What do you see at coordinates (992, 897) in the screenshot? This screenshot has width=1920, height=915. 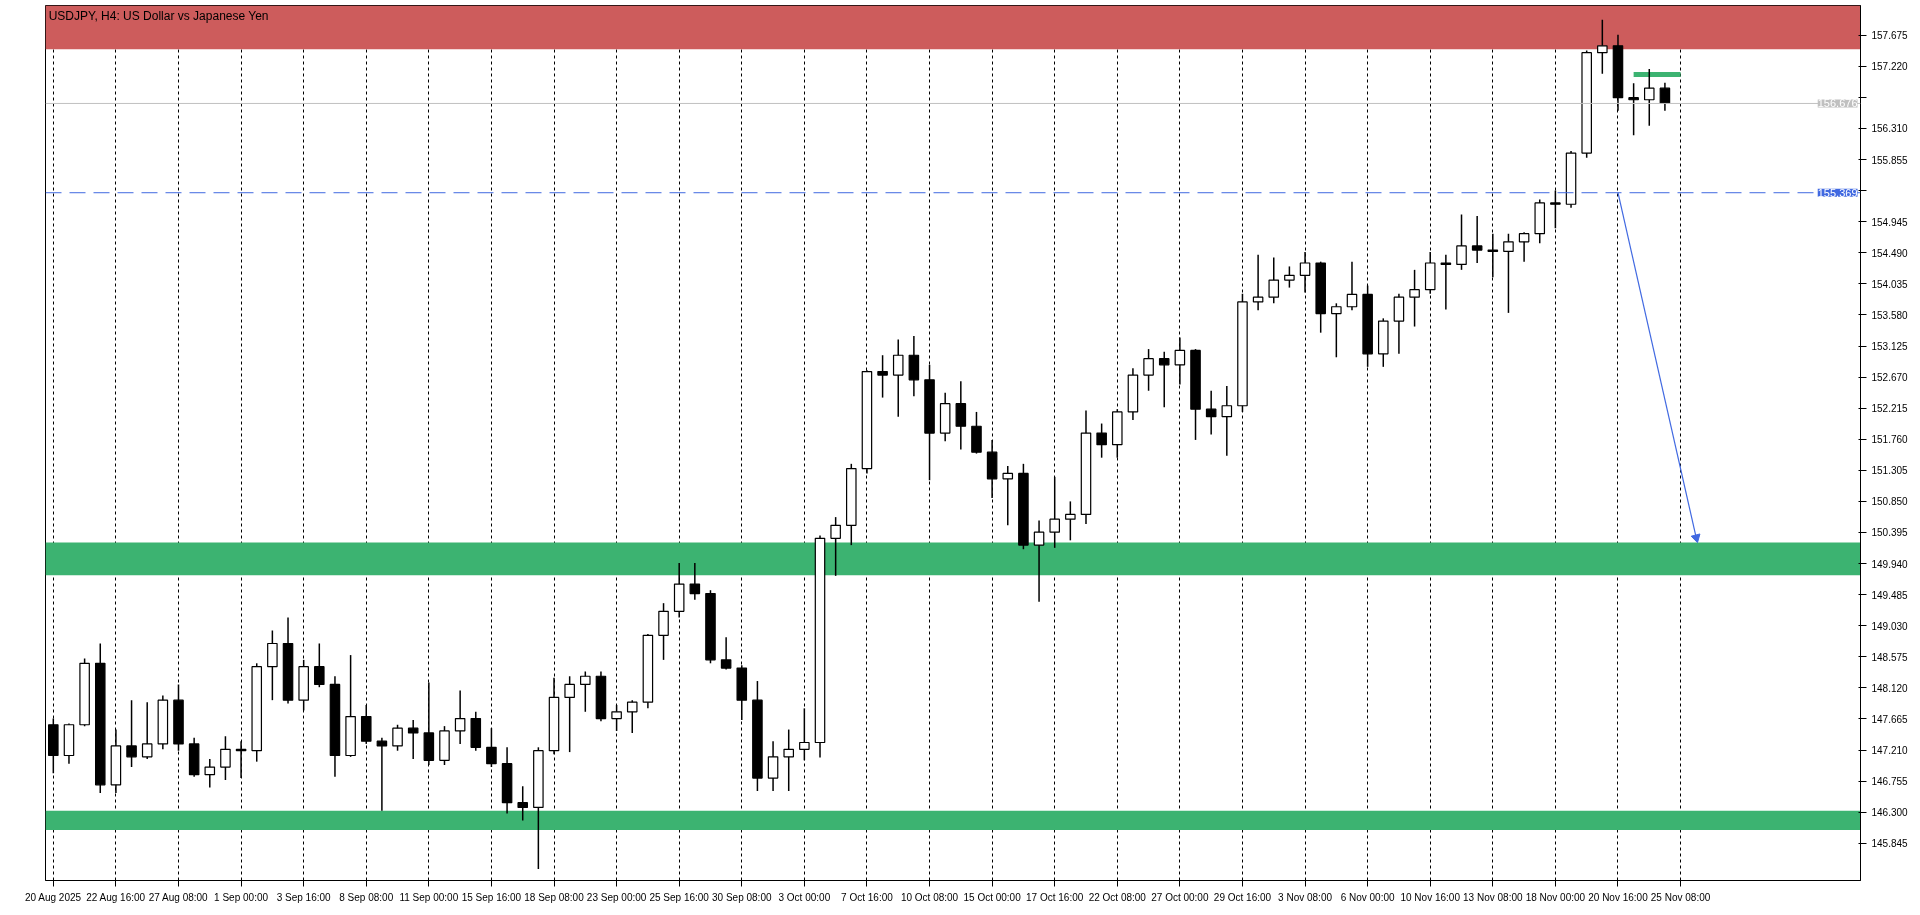 I see `x-tick-label: 15 Oct 00:00` at bounding box center [992, 897].